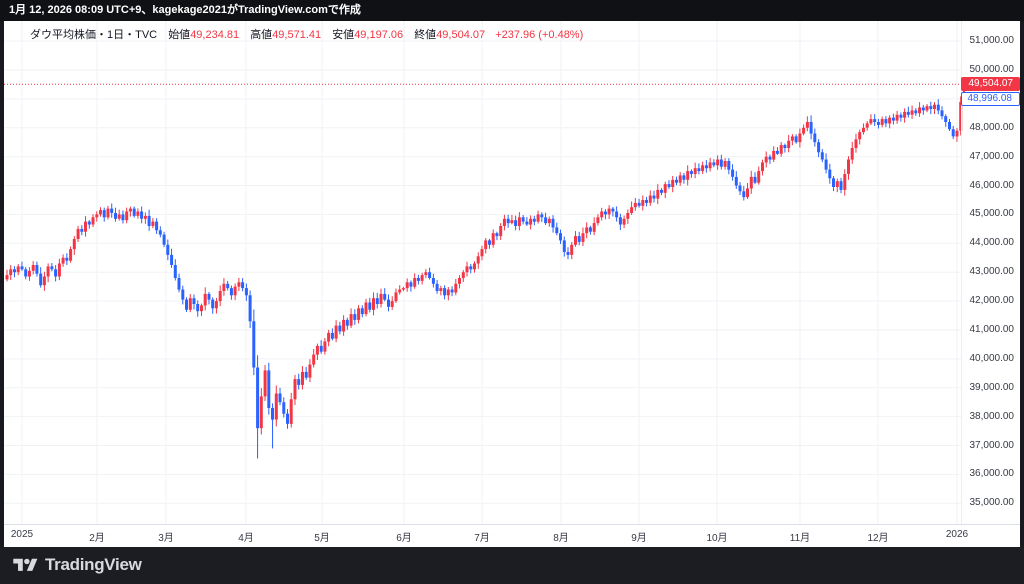 The height and width of the screenshot is (584, 1024). Describe the element at coordinates (639, 538) in the screenshot. I see `time-tick-label: 9月` at that location.